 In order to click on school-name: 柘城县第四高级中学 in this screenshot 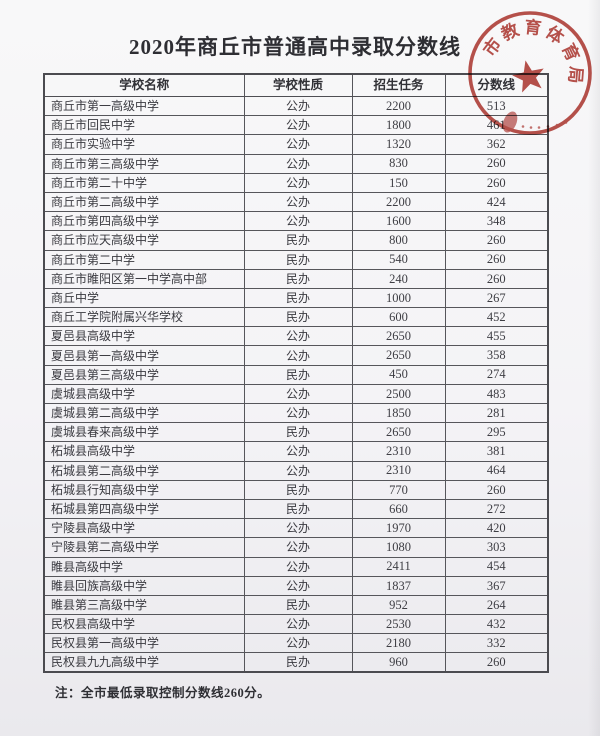, I will do `click(144, 509)`.